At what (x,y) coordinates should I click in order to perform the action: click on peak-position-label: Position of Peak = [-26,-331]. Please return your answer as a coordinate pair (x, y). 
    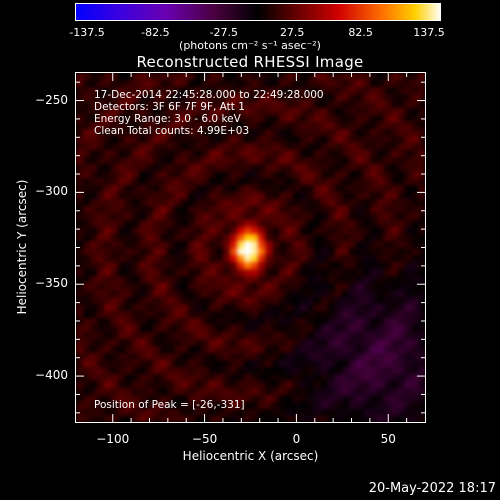
    Looking at the image, I should click on (169, 405).